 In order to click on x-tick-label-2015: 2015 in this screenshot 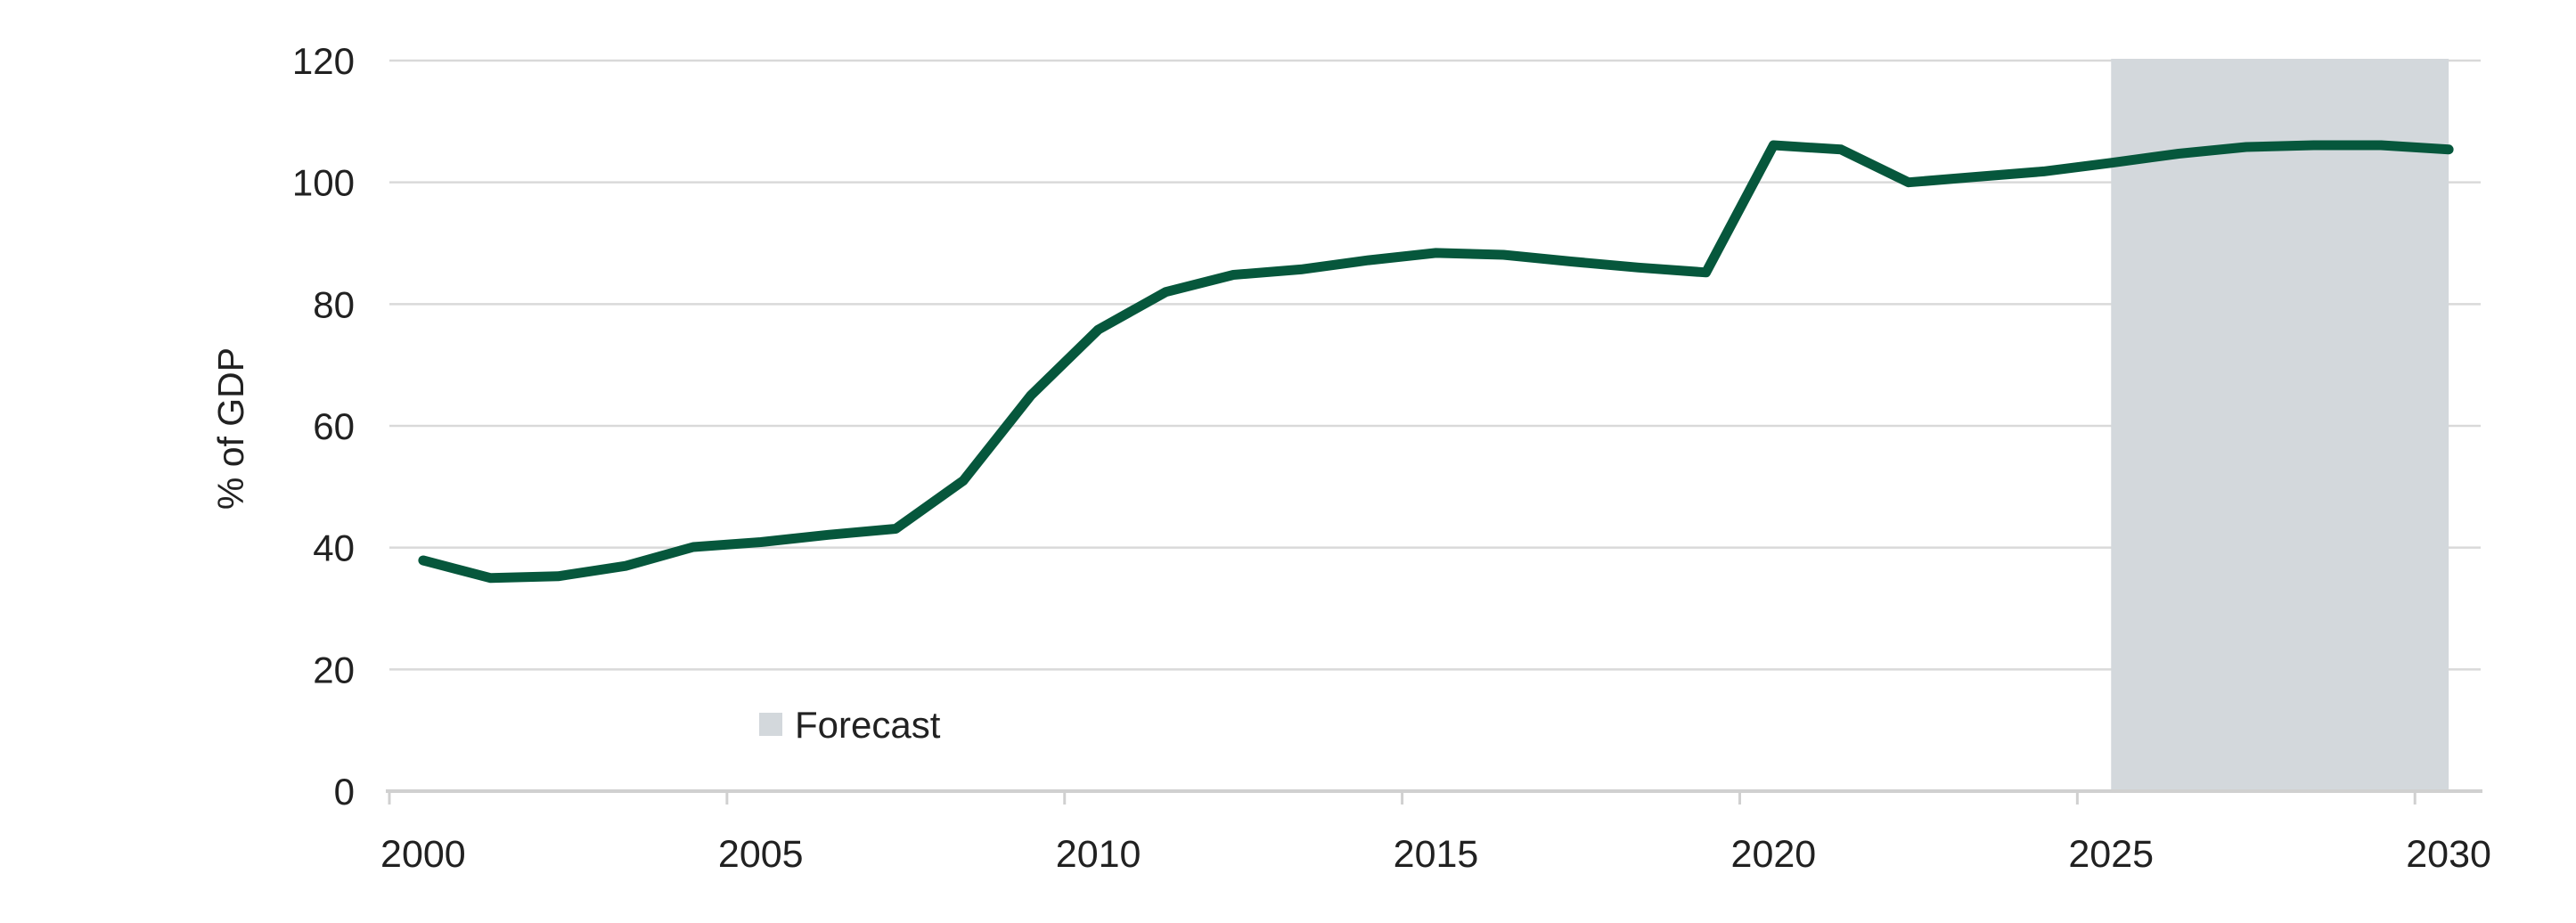, I will do `click(1436, 855)`.